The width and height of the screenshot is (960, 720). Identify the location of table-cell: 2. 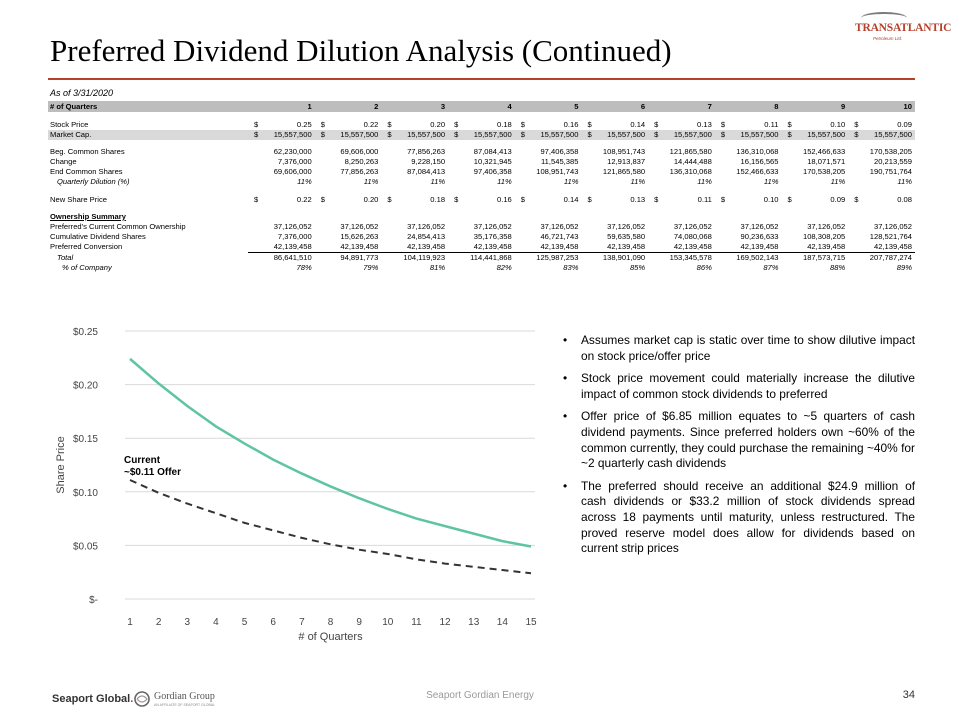
(348, 106).